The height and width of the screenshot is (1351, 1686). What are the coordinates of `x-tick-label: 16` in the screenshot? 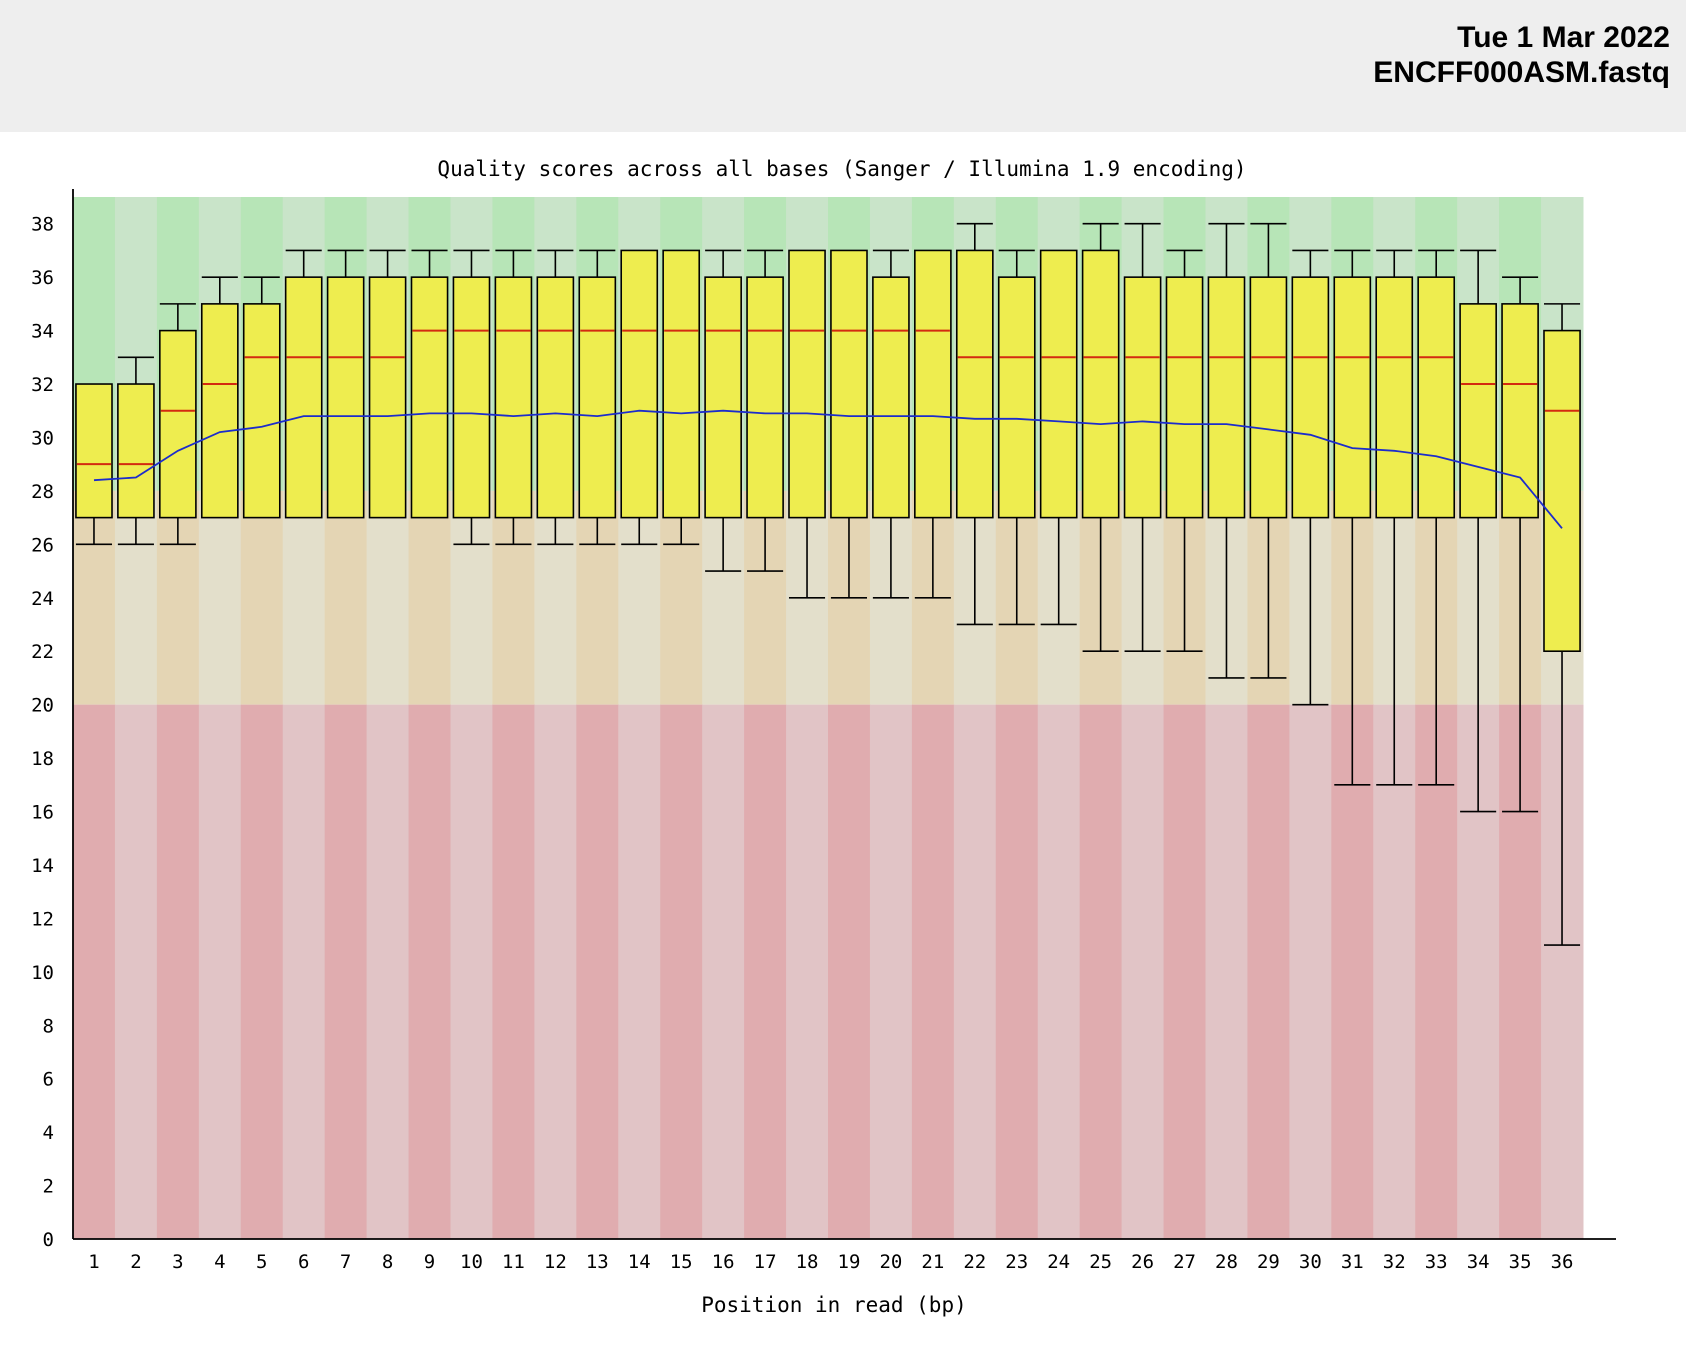 It's located at (723, 1262).